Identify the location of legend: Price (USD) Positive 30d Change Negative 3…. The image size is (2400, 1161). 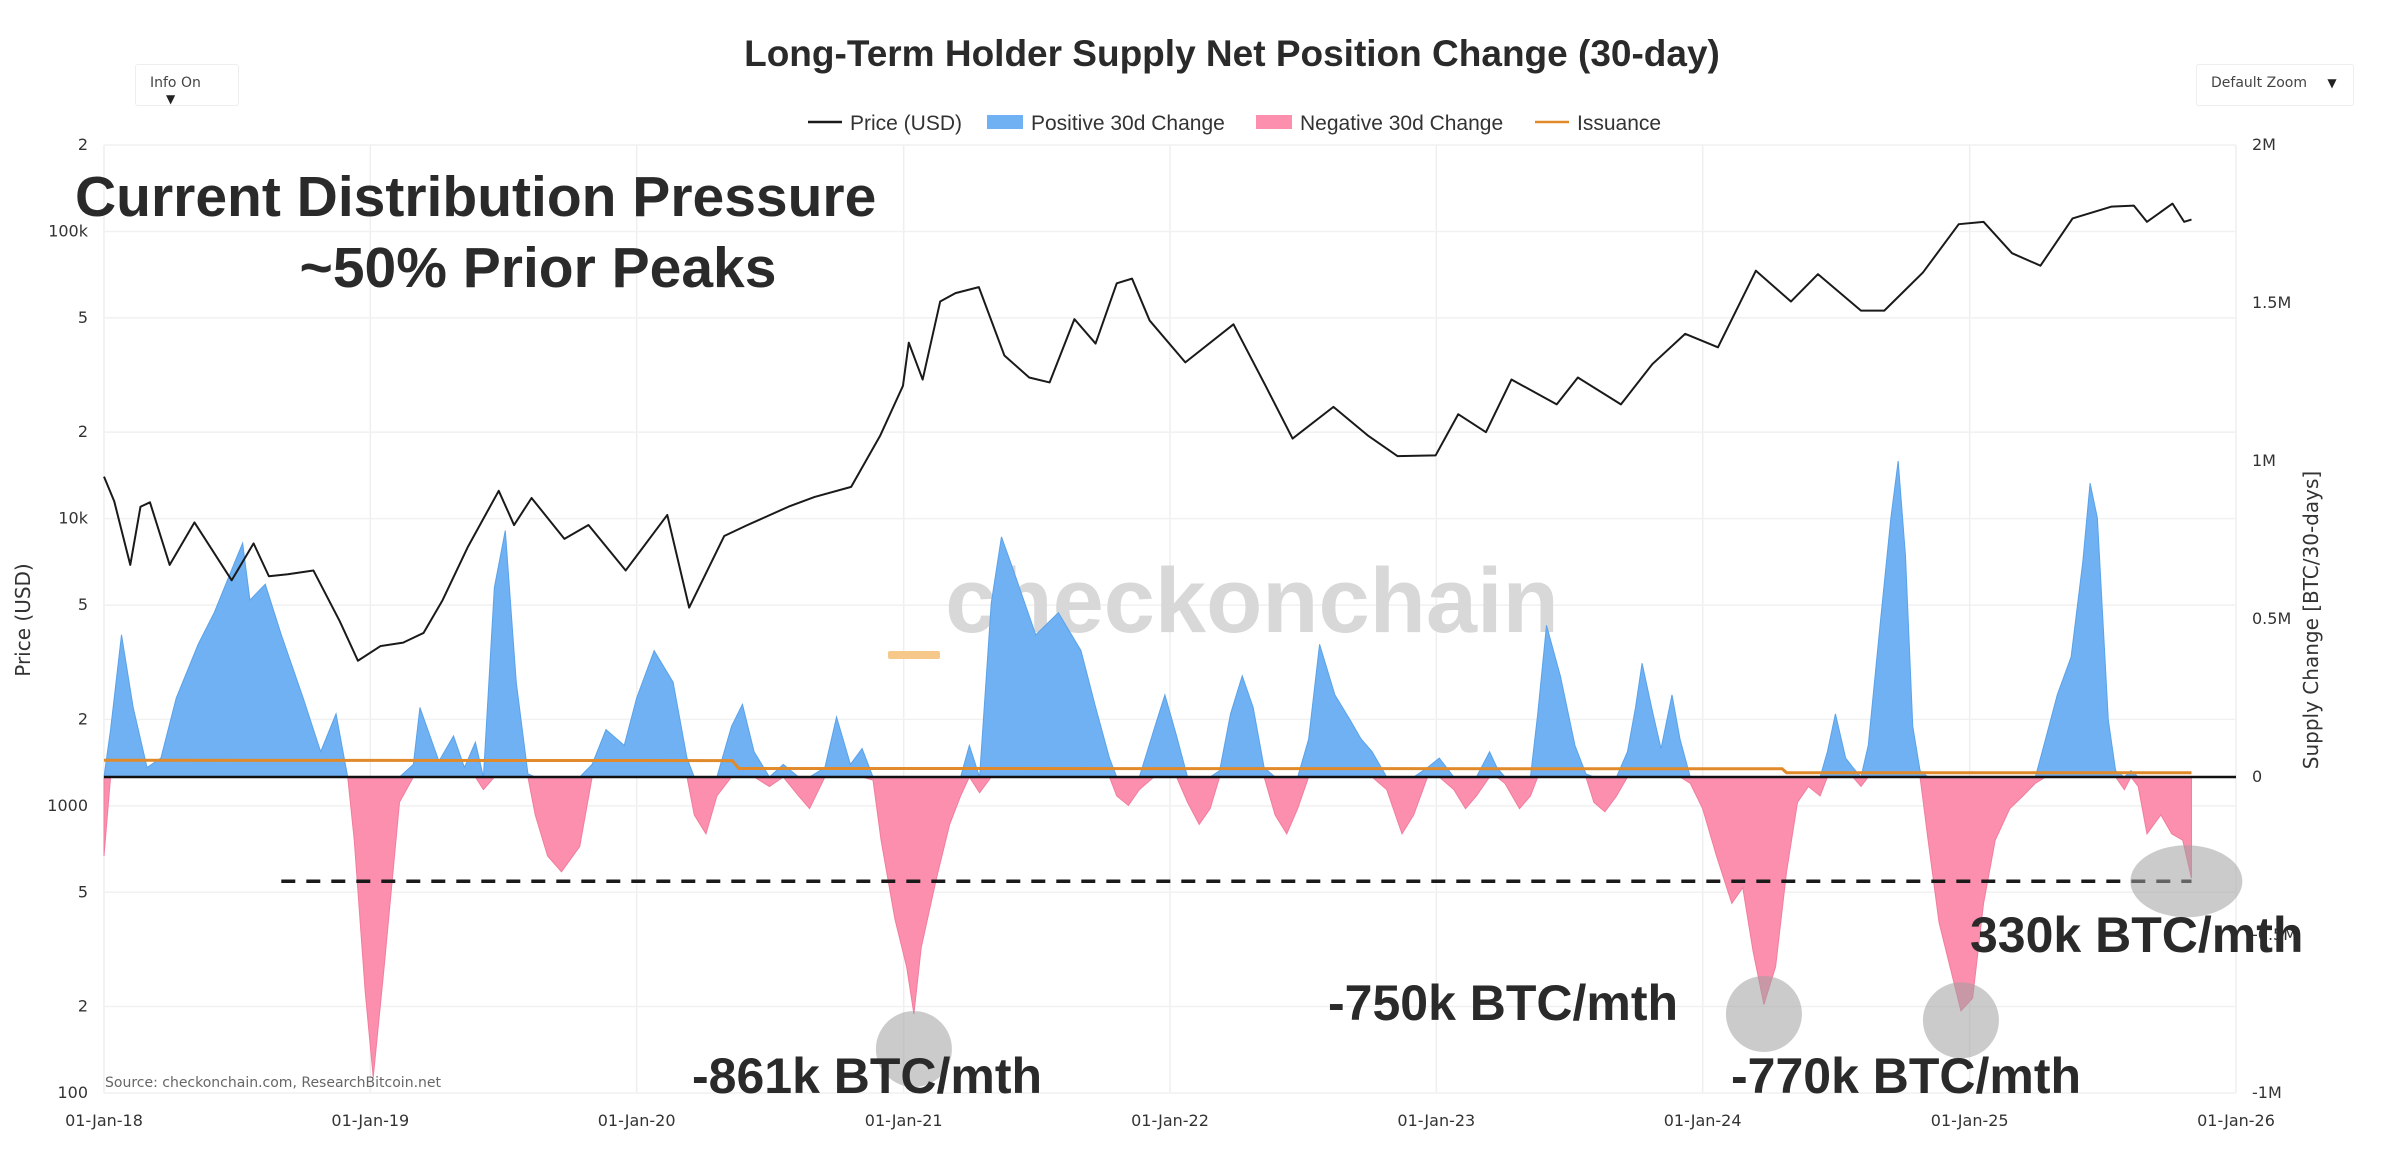
(1234, 123).